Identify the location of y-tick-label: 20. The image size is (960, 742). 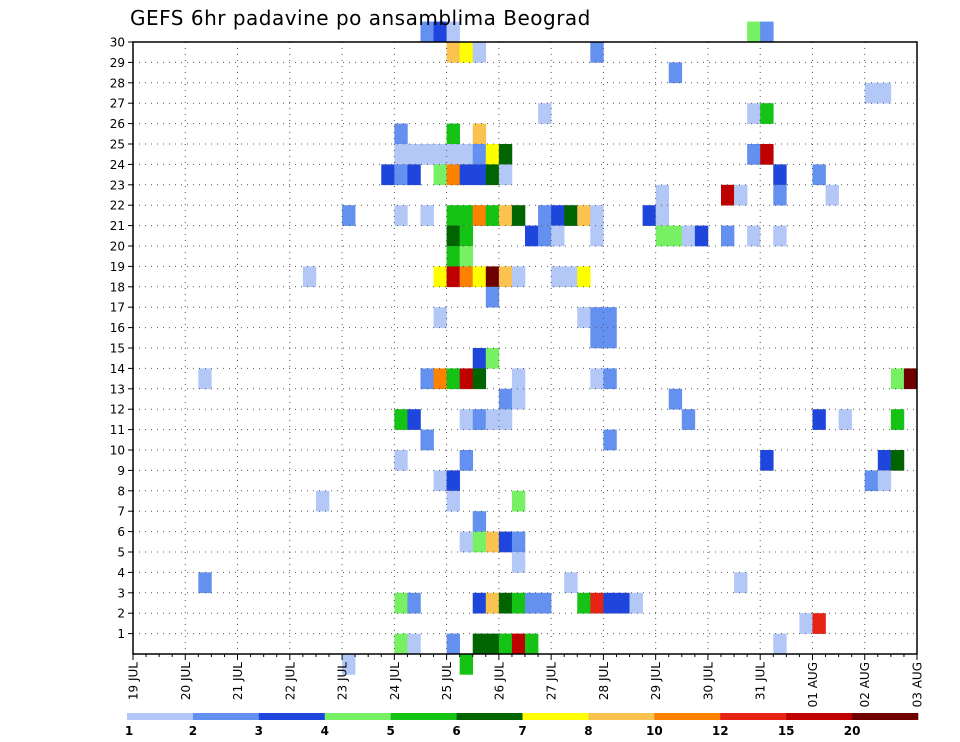
(117, 247).